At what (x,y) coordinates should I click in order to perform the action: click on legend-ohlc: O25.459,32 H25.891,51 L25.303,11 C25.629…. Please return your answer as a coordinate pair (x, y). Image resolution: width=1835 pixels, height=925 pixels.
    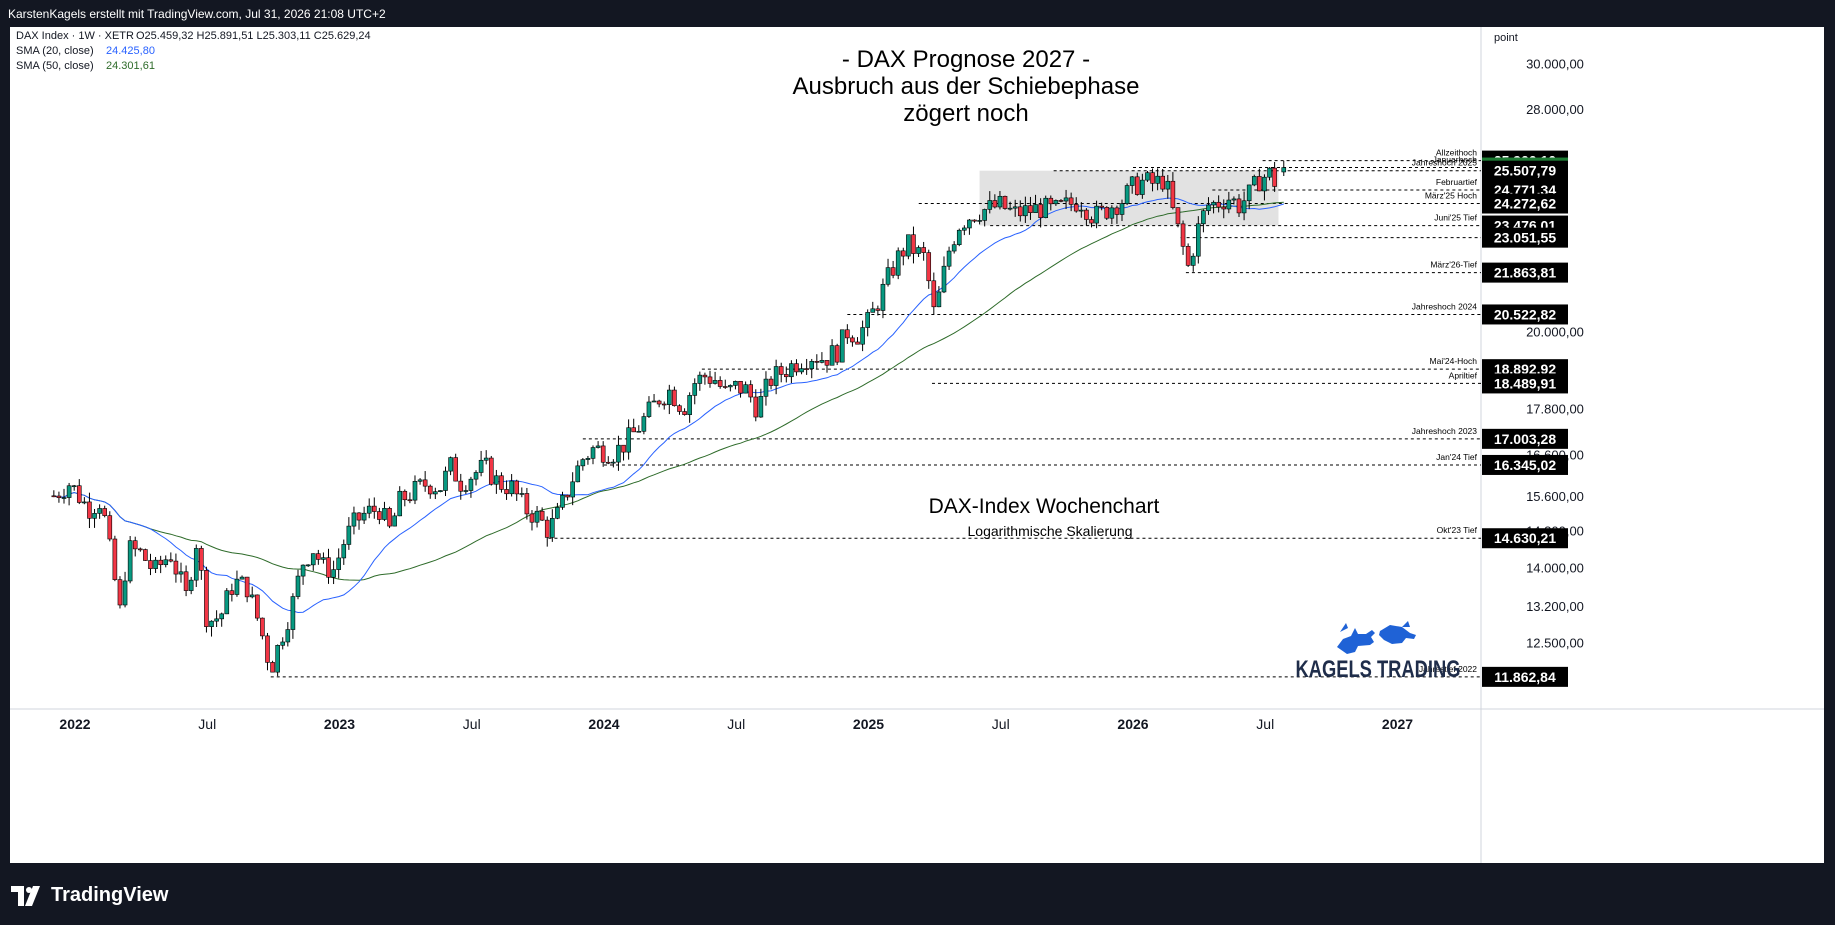
    Looking at the image, I should click on (253, 36).